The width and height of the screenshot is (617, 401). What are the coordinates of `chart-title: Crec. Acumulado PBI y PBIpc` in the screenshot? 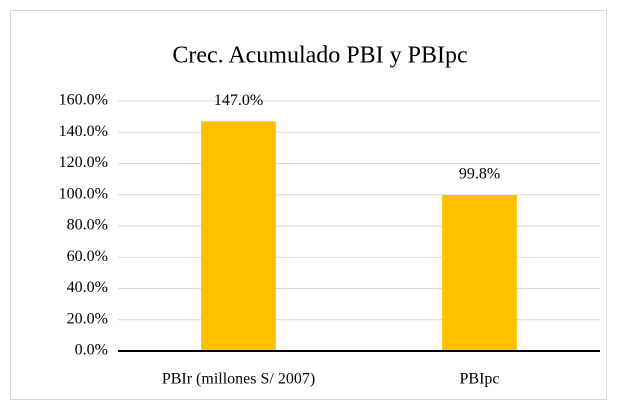 It's located at (319, 56).